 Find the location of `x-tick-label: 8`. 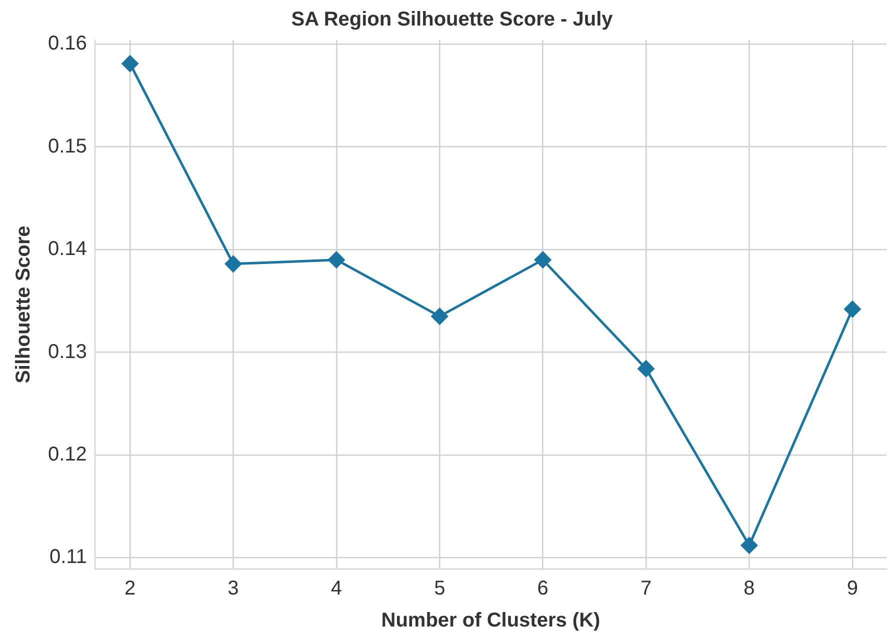

x-tick-label: 8 is located at coordinates (749, 589).